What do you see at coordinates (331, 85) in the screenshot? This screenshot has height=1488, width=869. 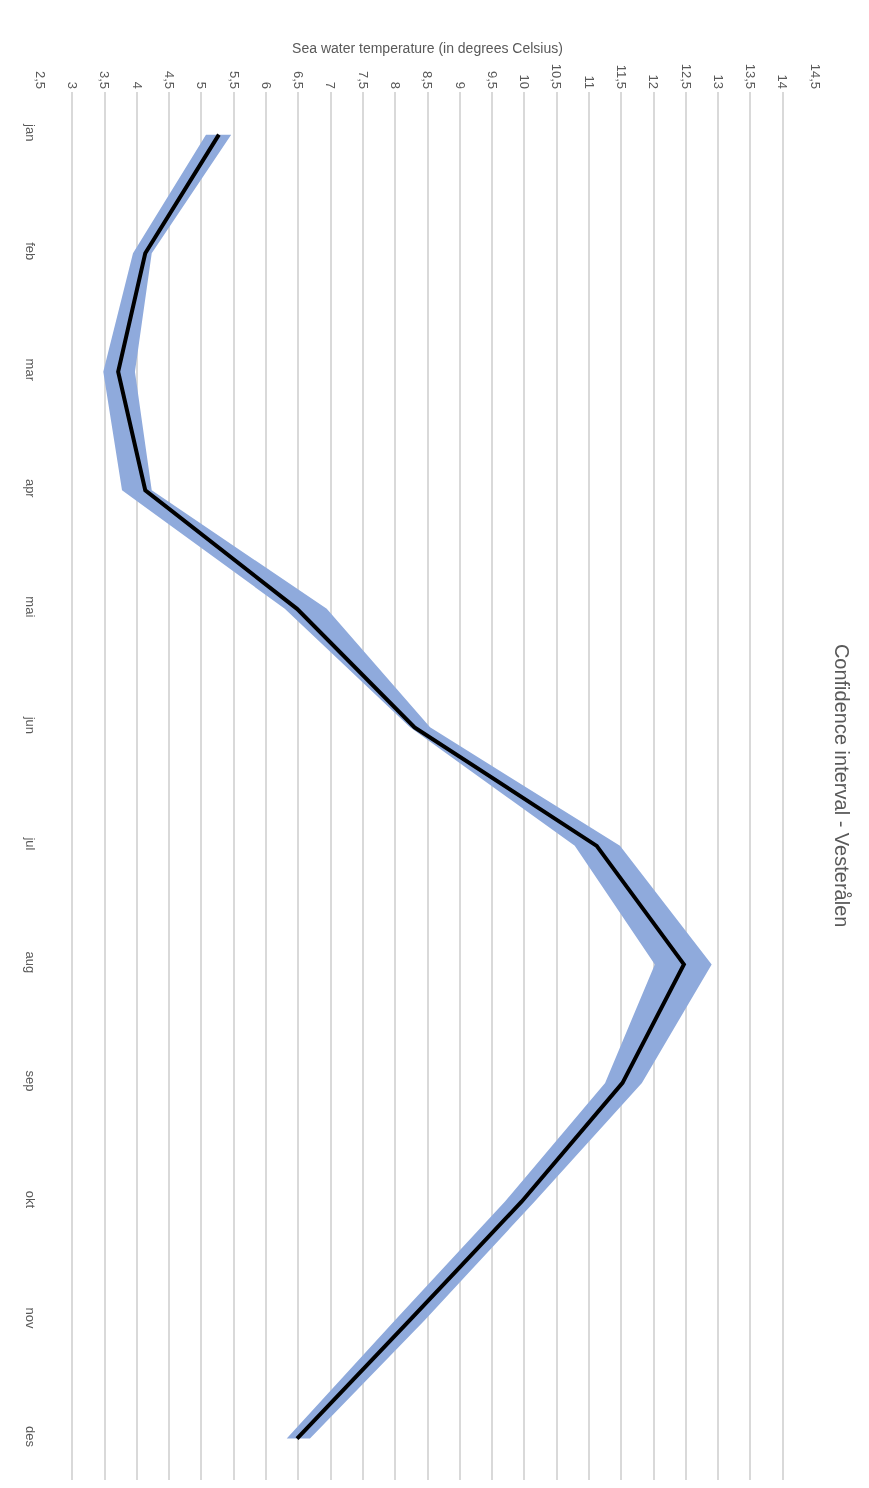 I see `x-tick-label: 7` at bounding box center [331, 85].